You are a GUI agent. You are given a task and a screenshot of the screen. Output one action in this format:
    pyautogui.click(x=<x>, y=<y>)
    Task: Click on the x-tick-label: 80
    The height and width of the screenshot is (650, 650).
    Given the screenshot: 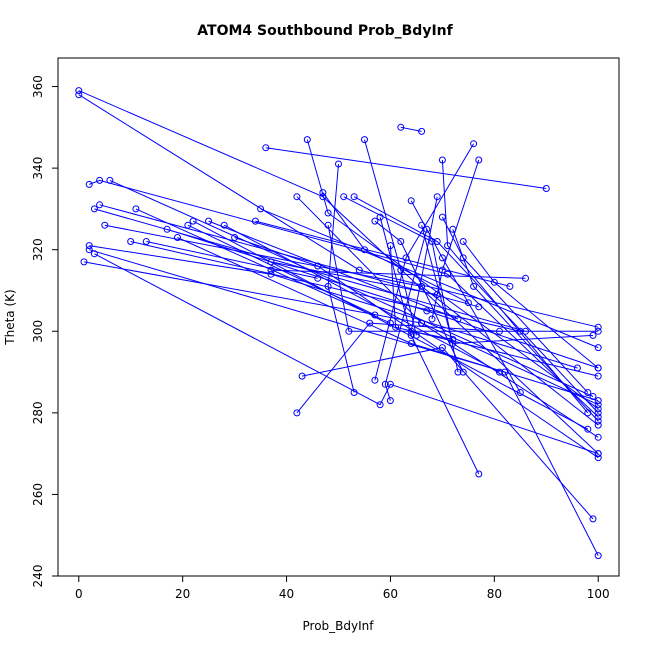 What is the action you would take?
    pyautogui.click(x=494, y=594)
    